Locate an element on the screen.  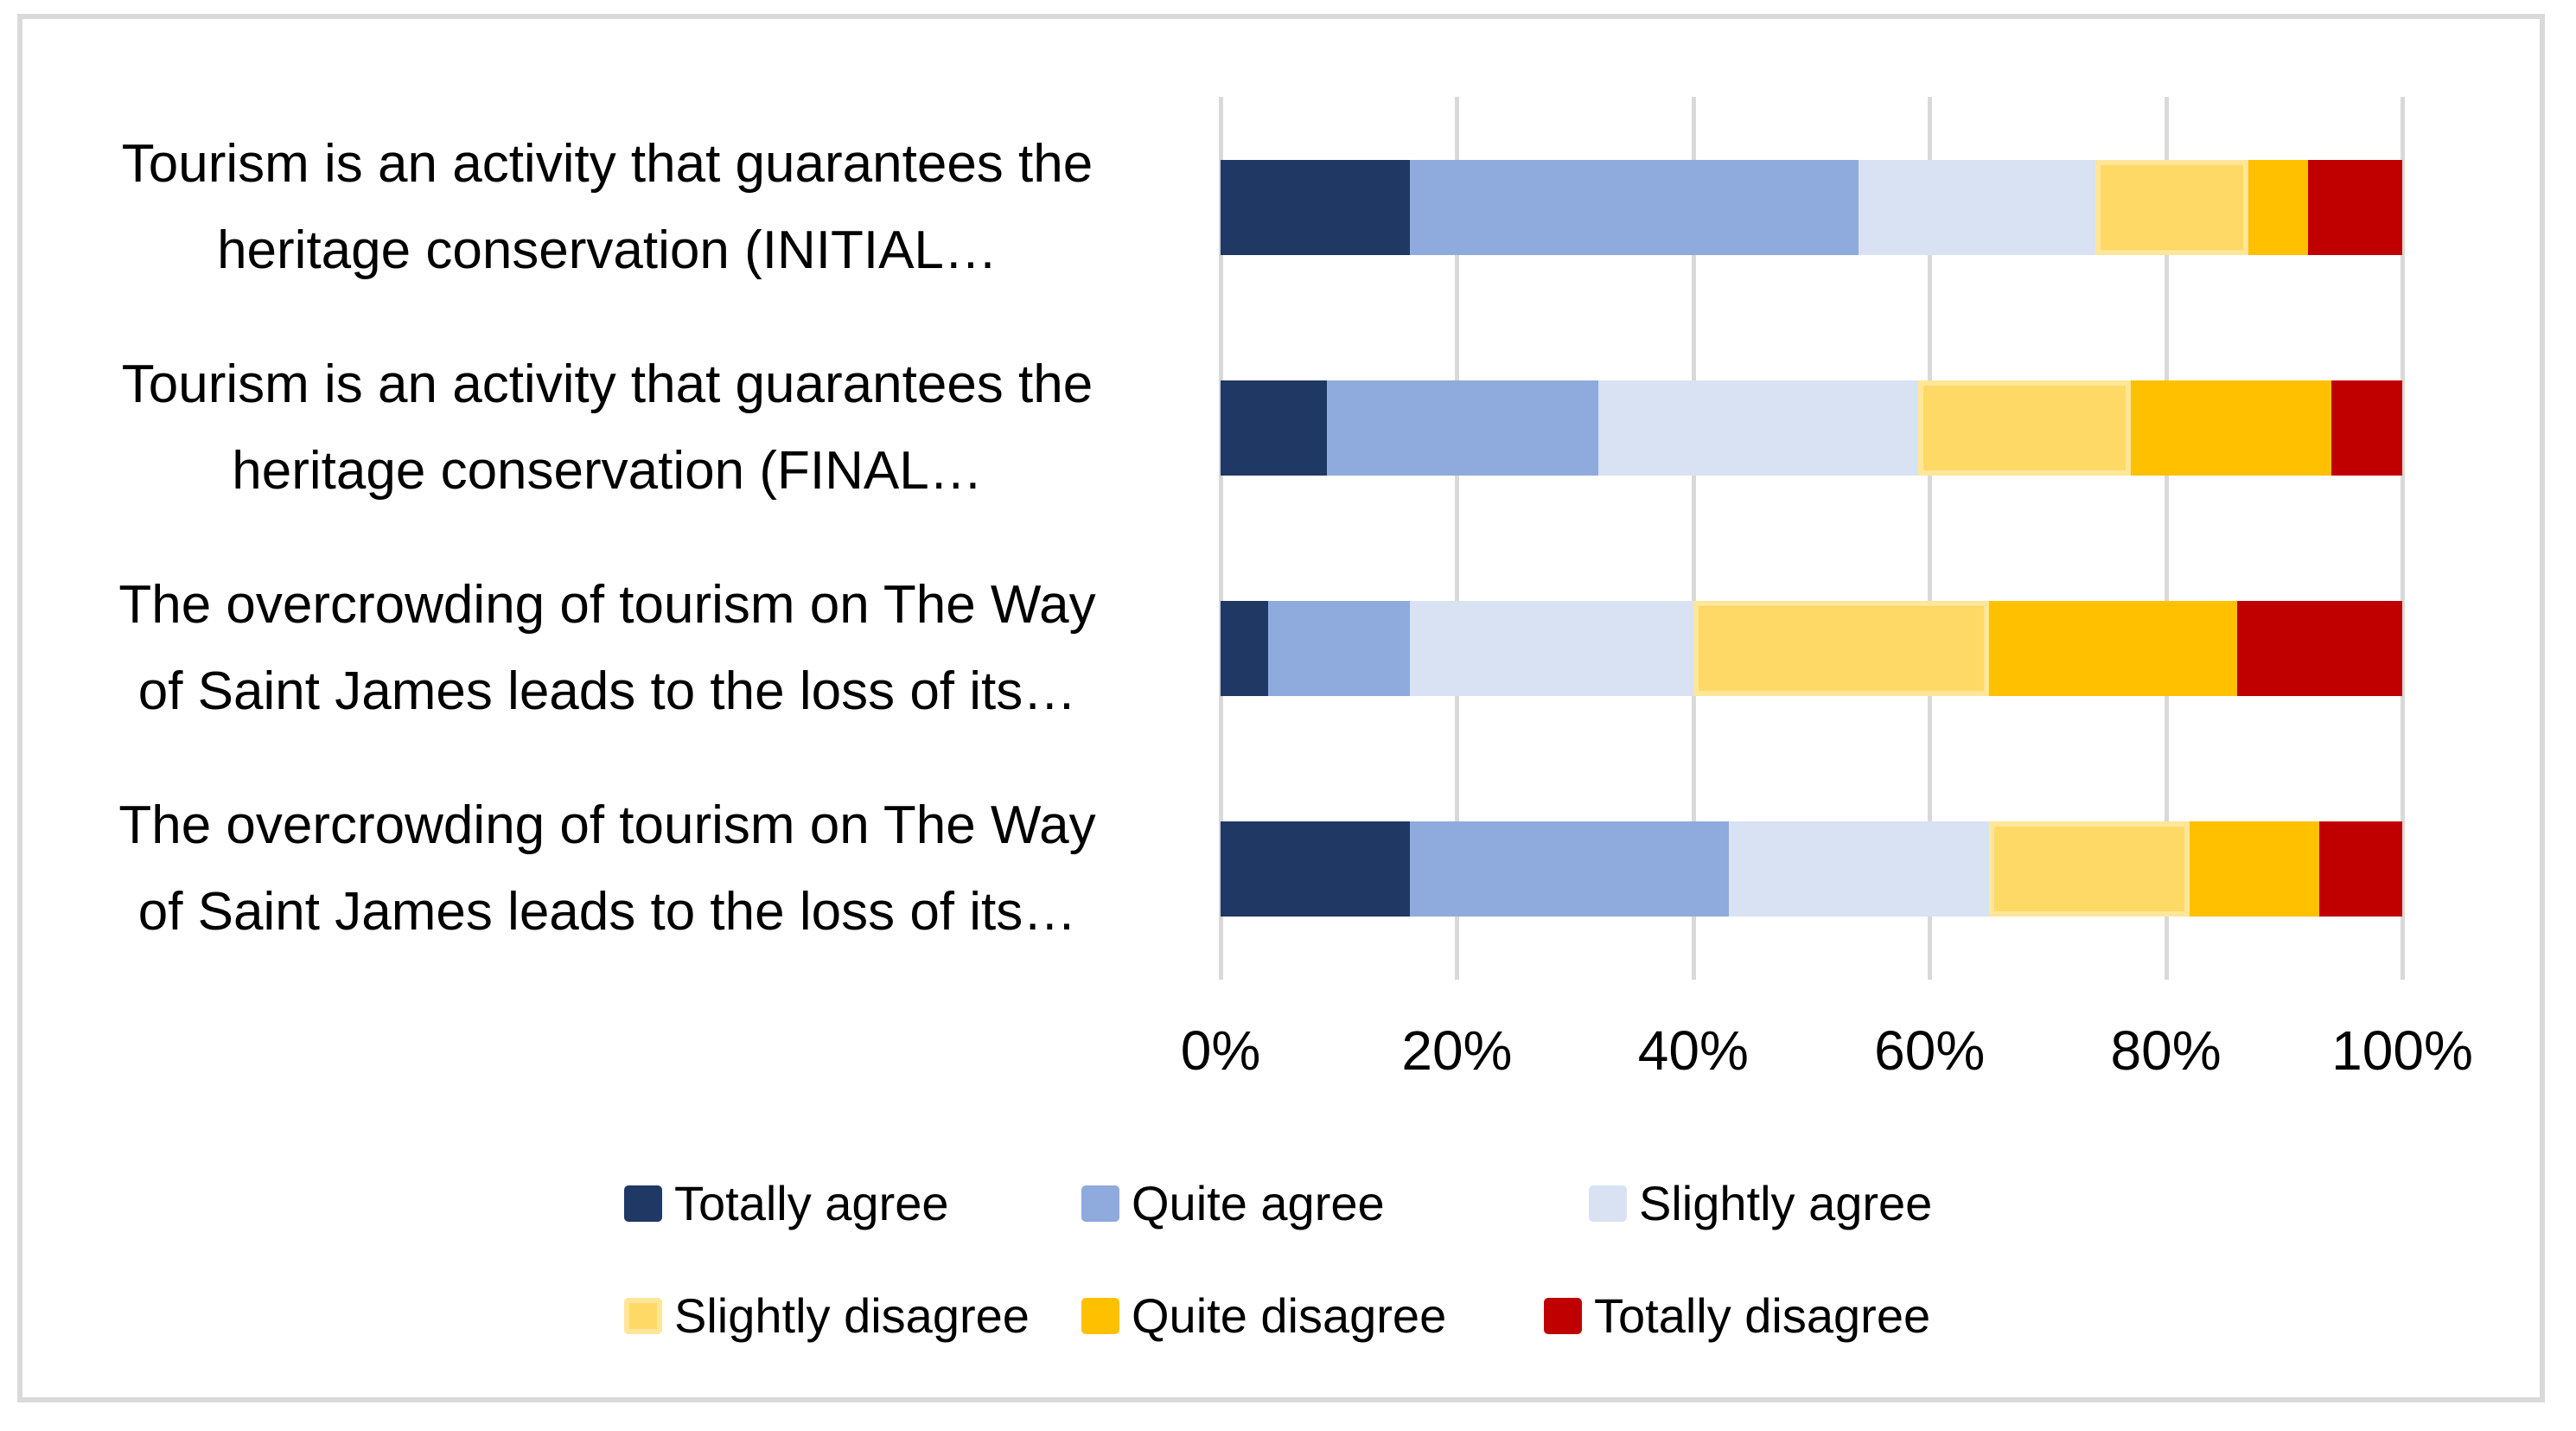
legend-item-totally-agree: Totally agree is located at coordinates (786, 1203).